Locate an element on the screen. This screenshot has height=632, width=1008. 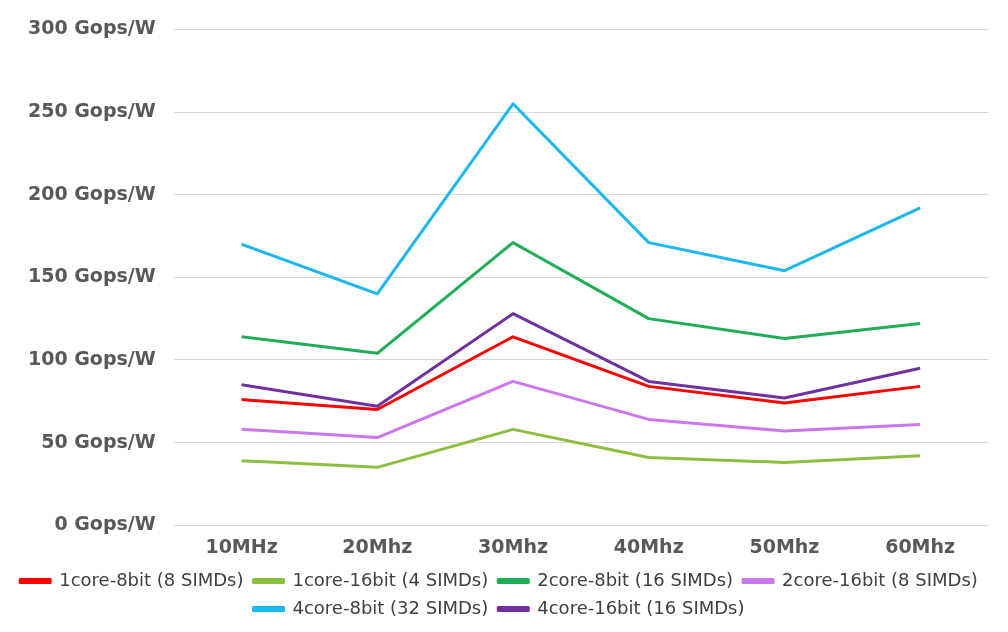
legend-label: 2core-16bit (8 SIMDs) is located at coordinates (880, 579).